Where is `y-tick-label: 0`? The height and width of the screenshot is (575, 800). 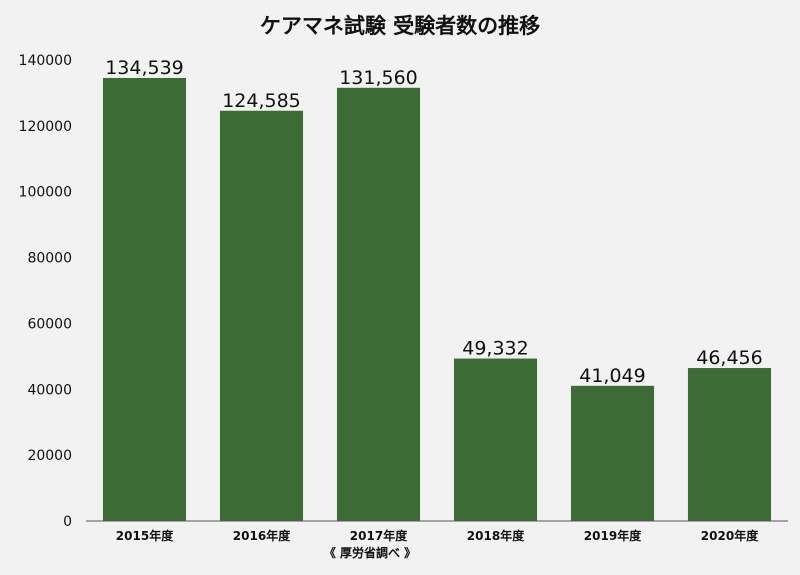
y-tick-label: 0 is located at coordinates (67, 522).